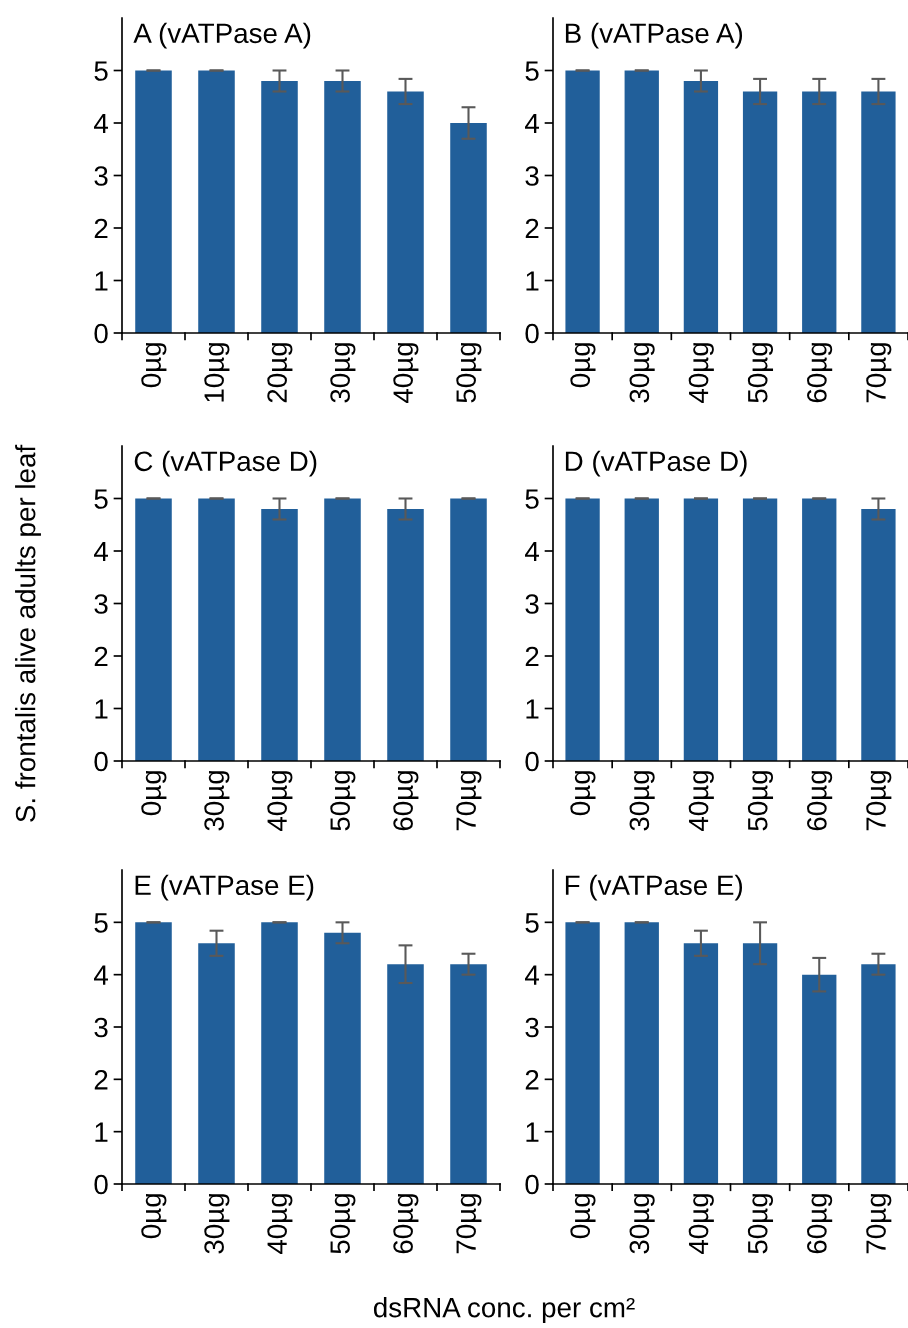  I want to click on chart-title: E (vATPase E), so click(224, 887).